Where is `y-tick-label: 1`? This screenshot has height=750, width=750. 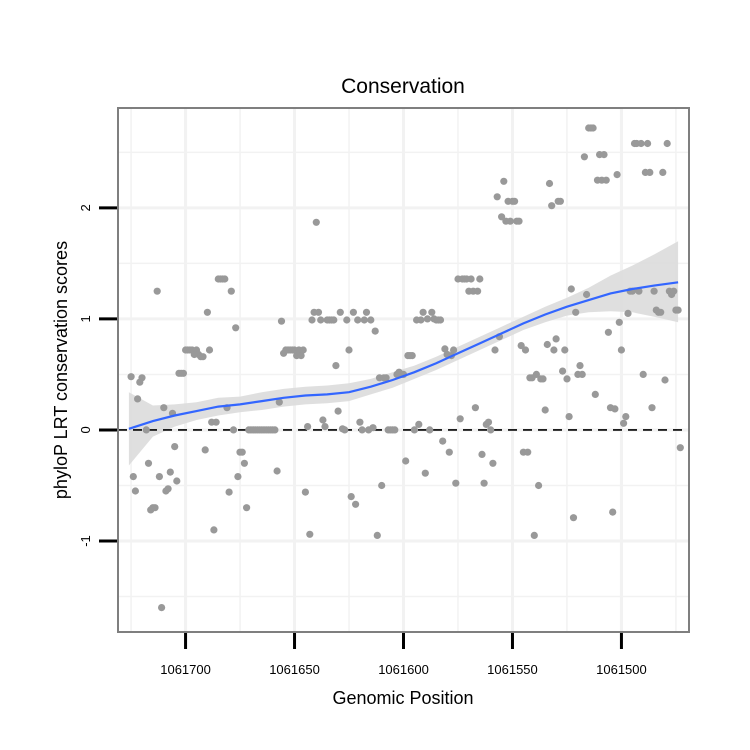
y-tick-label: 1 is located at coordinates (85, 318).